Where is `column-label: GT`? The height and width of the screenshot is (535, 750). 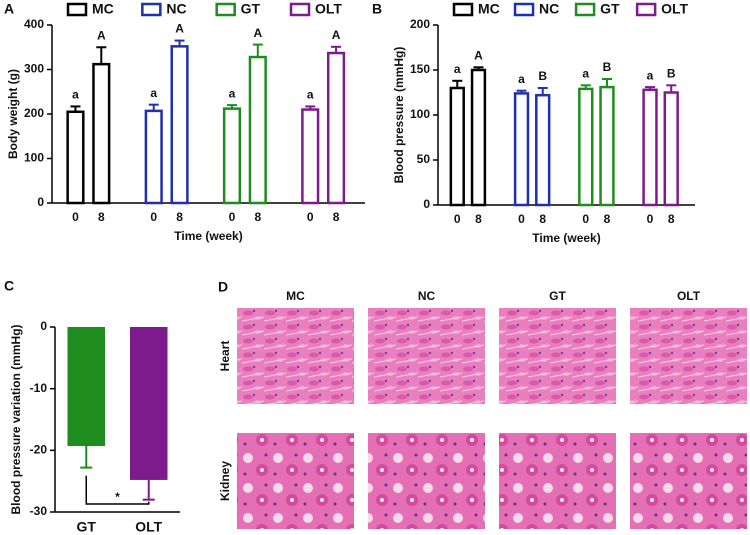
column-label: GT is located at coordinates (557, 296).